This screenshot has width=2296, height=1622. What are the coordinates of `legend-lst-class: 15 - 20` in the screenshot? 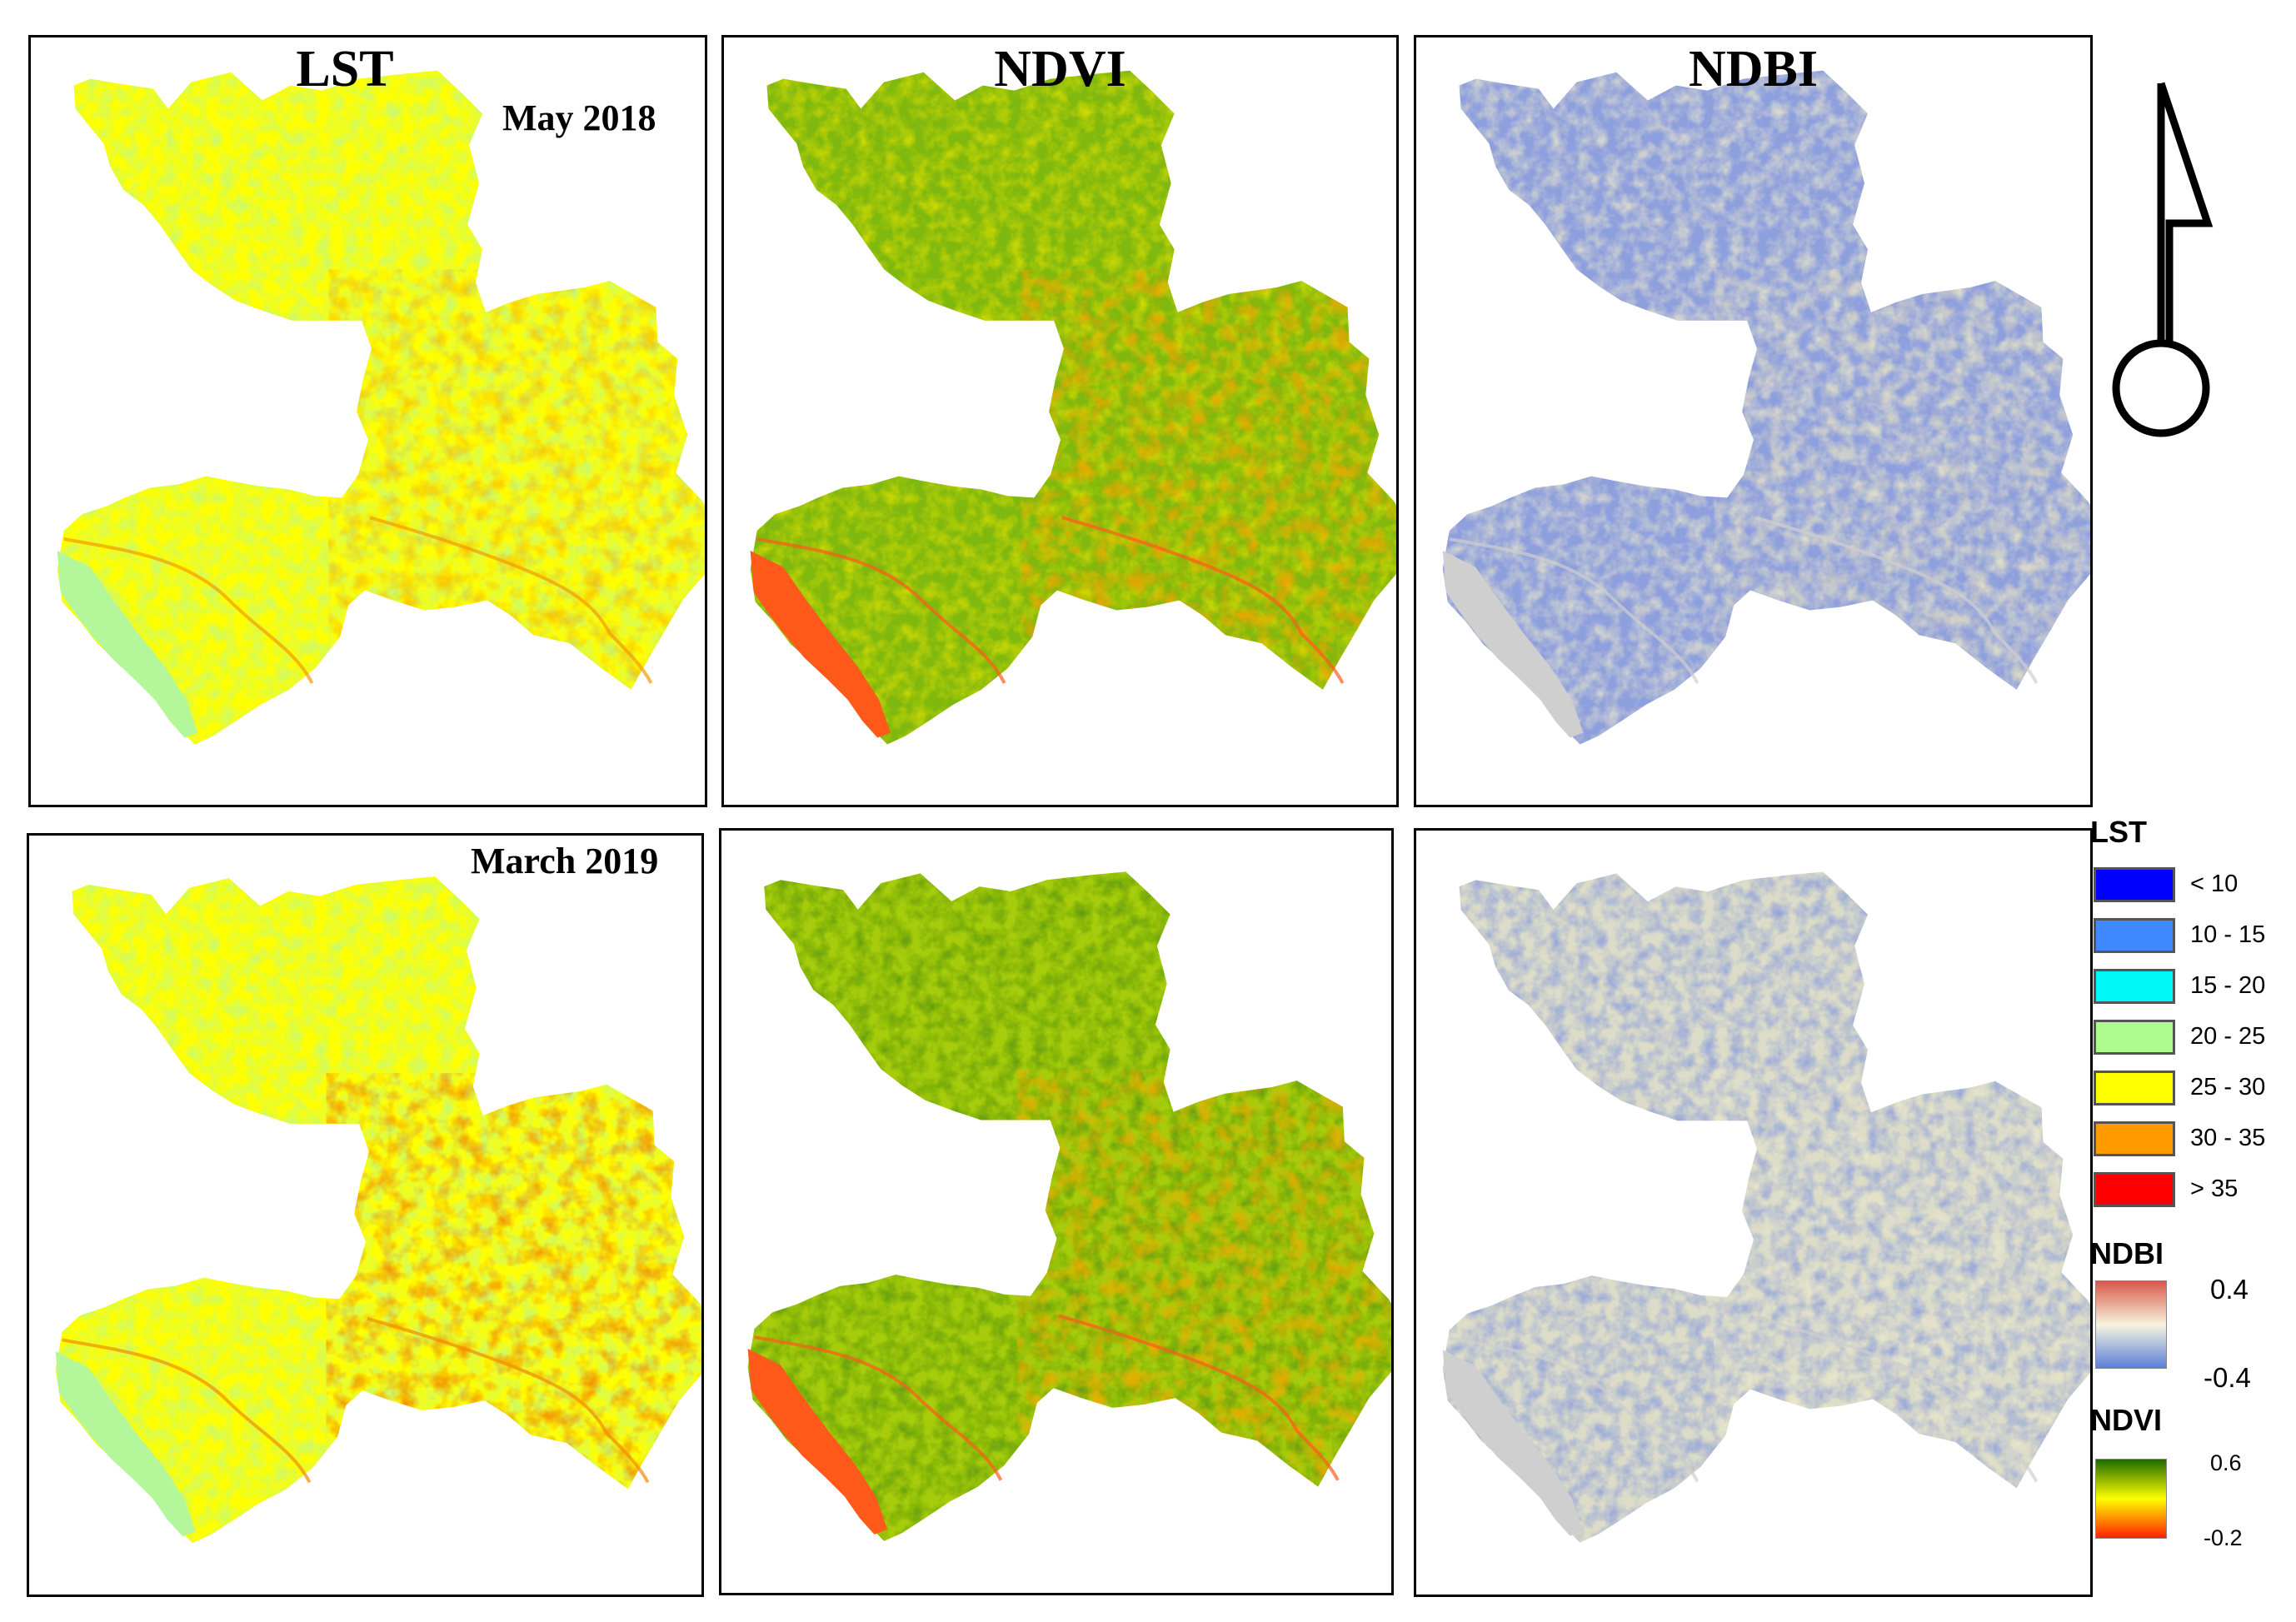 It's located at (2191, 989).